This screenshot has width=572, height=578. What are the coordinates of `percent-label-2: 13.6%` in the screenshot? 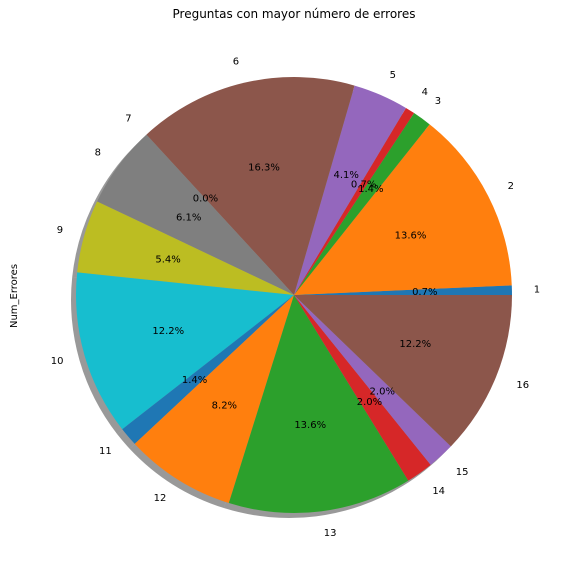 It's located at (411, 236).